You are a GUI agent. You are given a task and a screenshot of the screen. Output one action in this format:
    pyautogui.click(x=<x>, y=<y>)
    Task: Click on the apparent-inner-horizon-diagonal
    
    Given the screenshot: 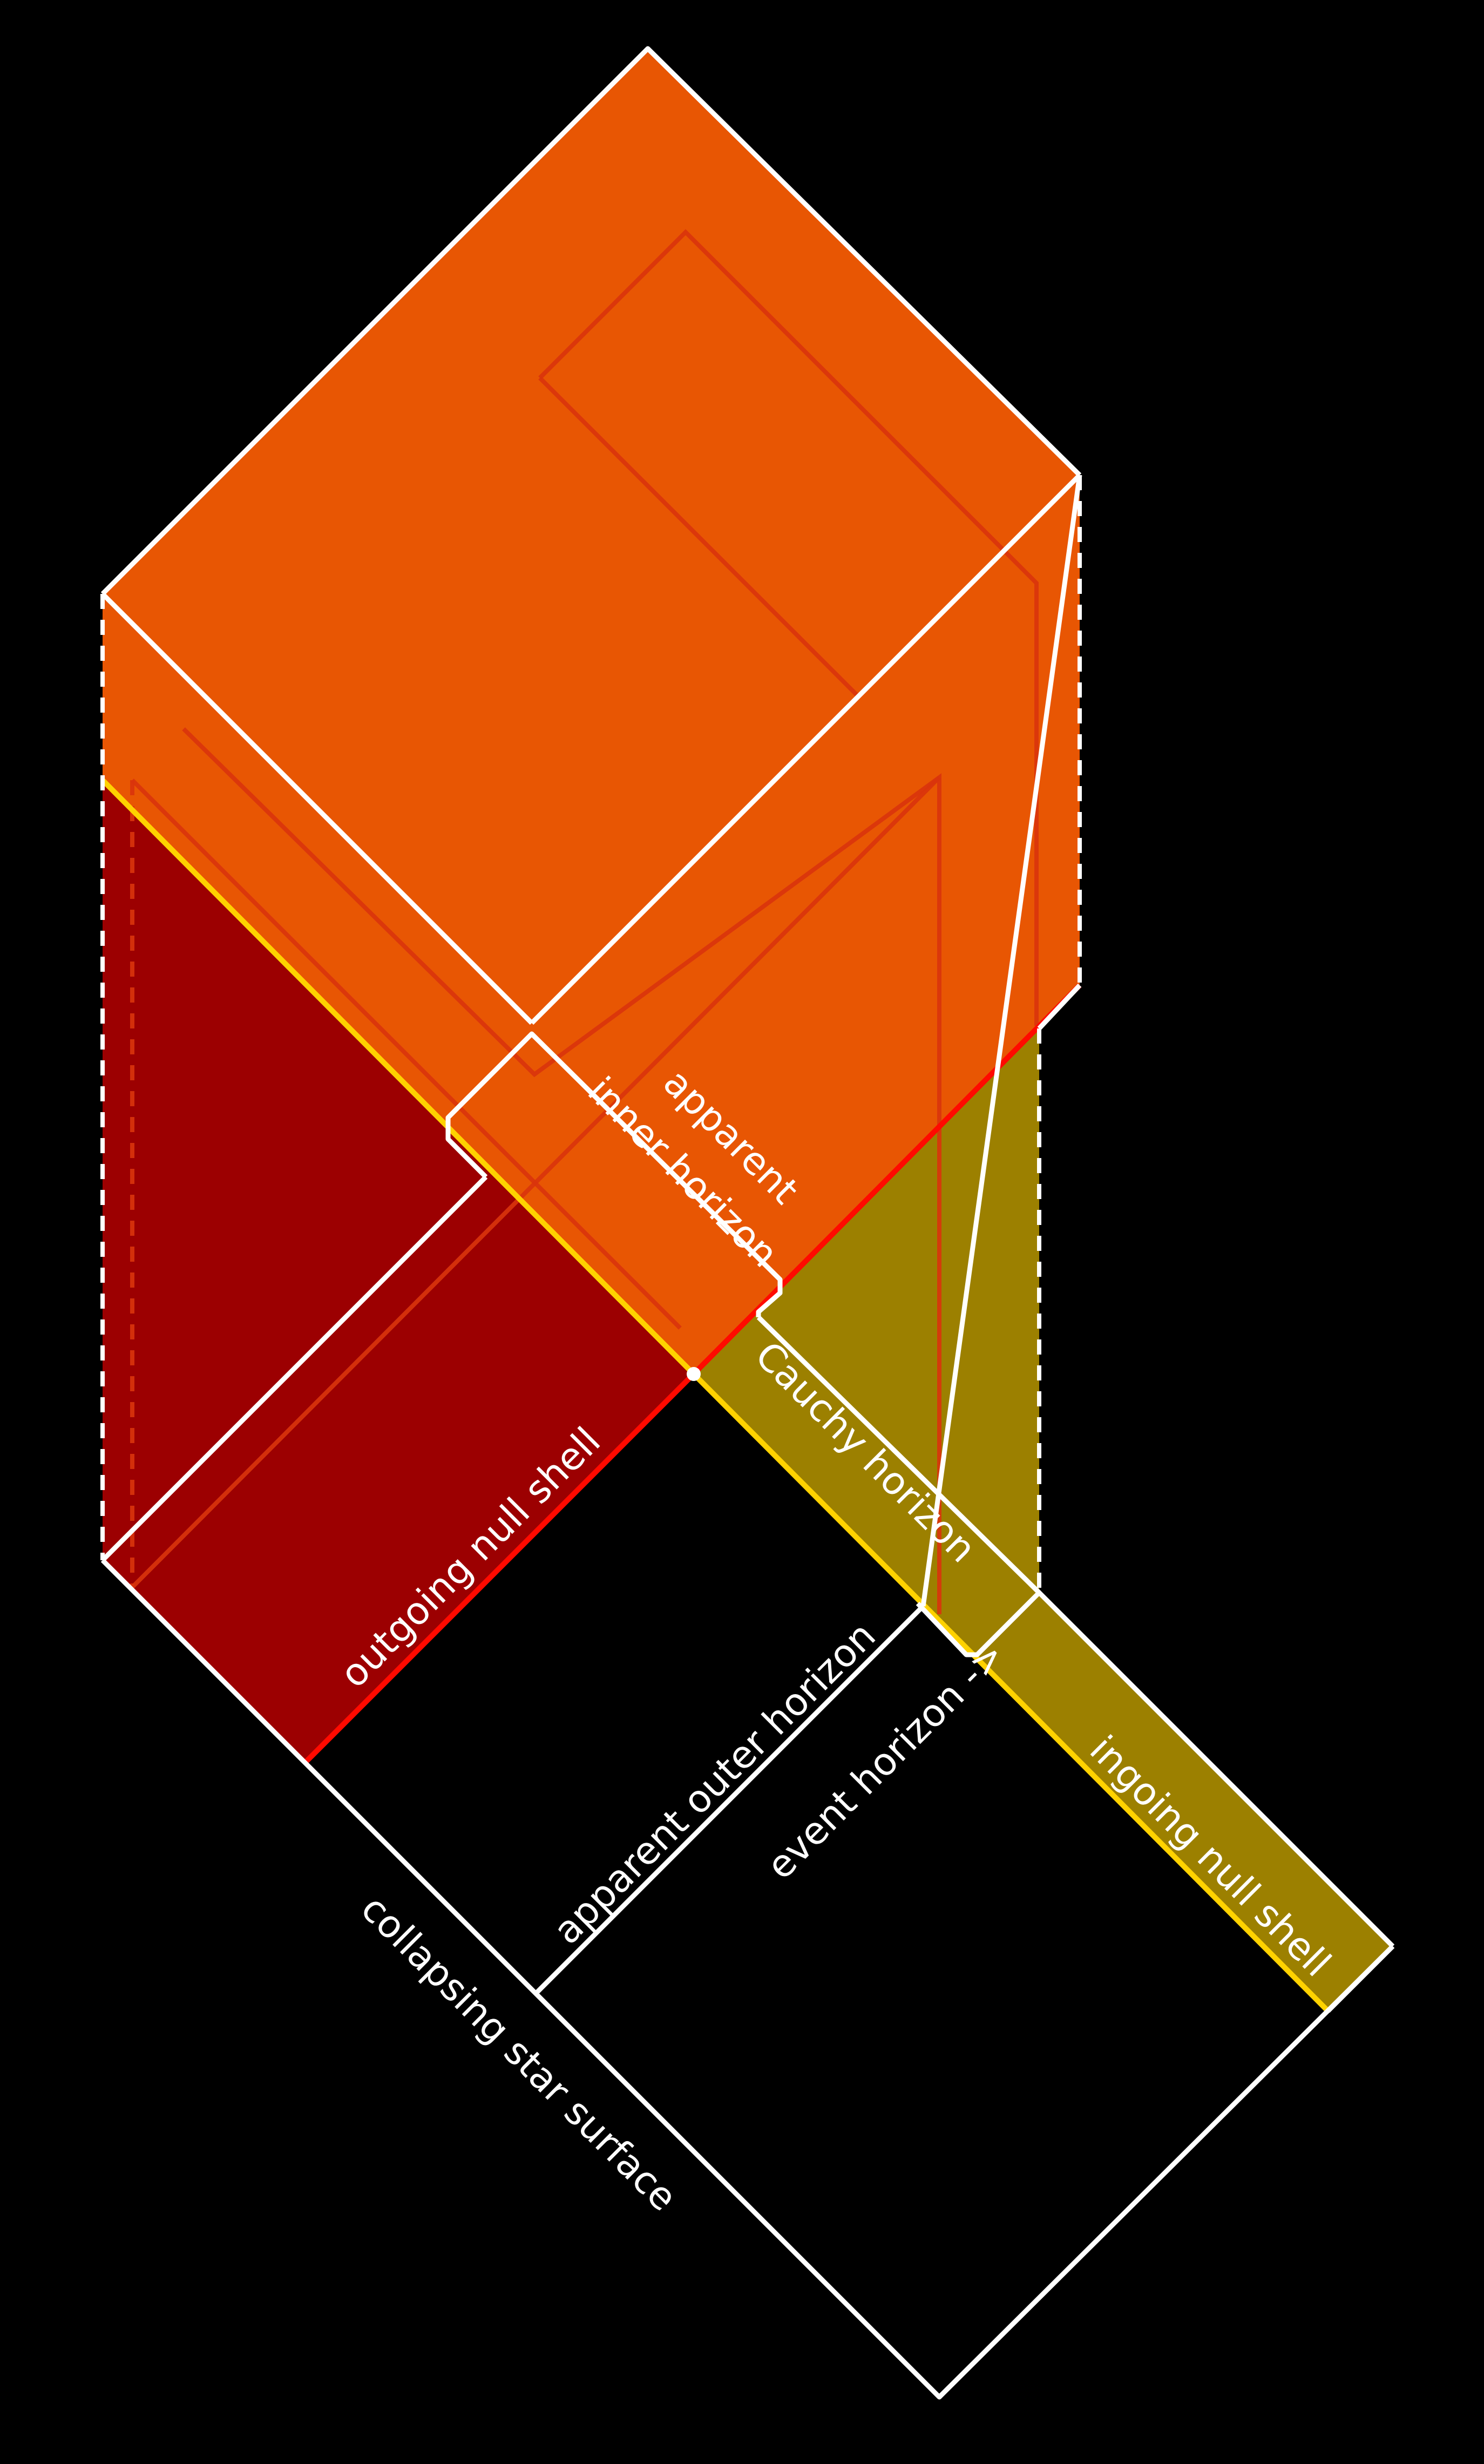 What is the action you would take?
    pyautogui.click(x=763, y=792)
    